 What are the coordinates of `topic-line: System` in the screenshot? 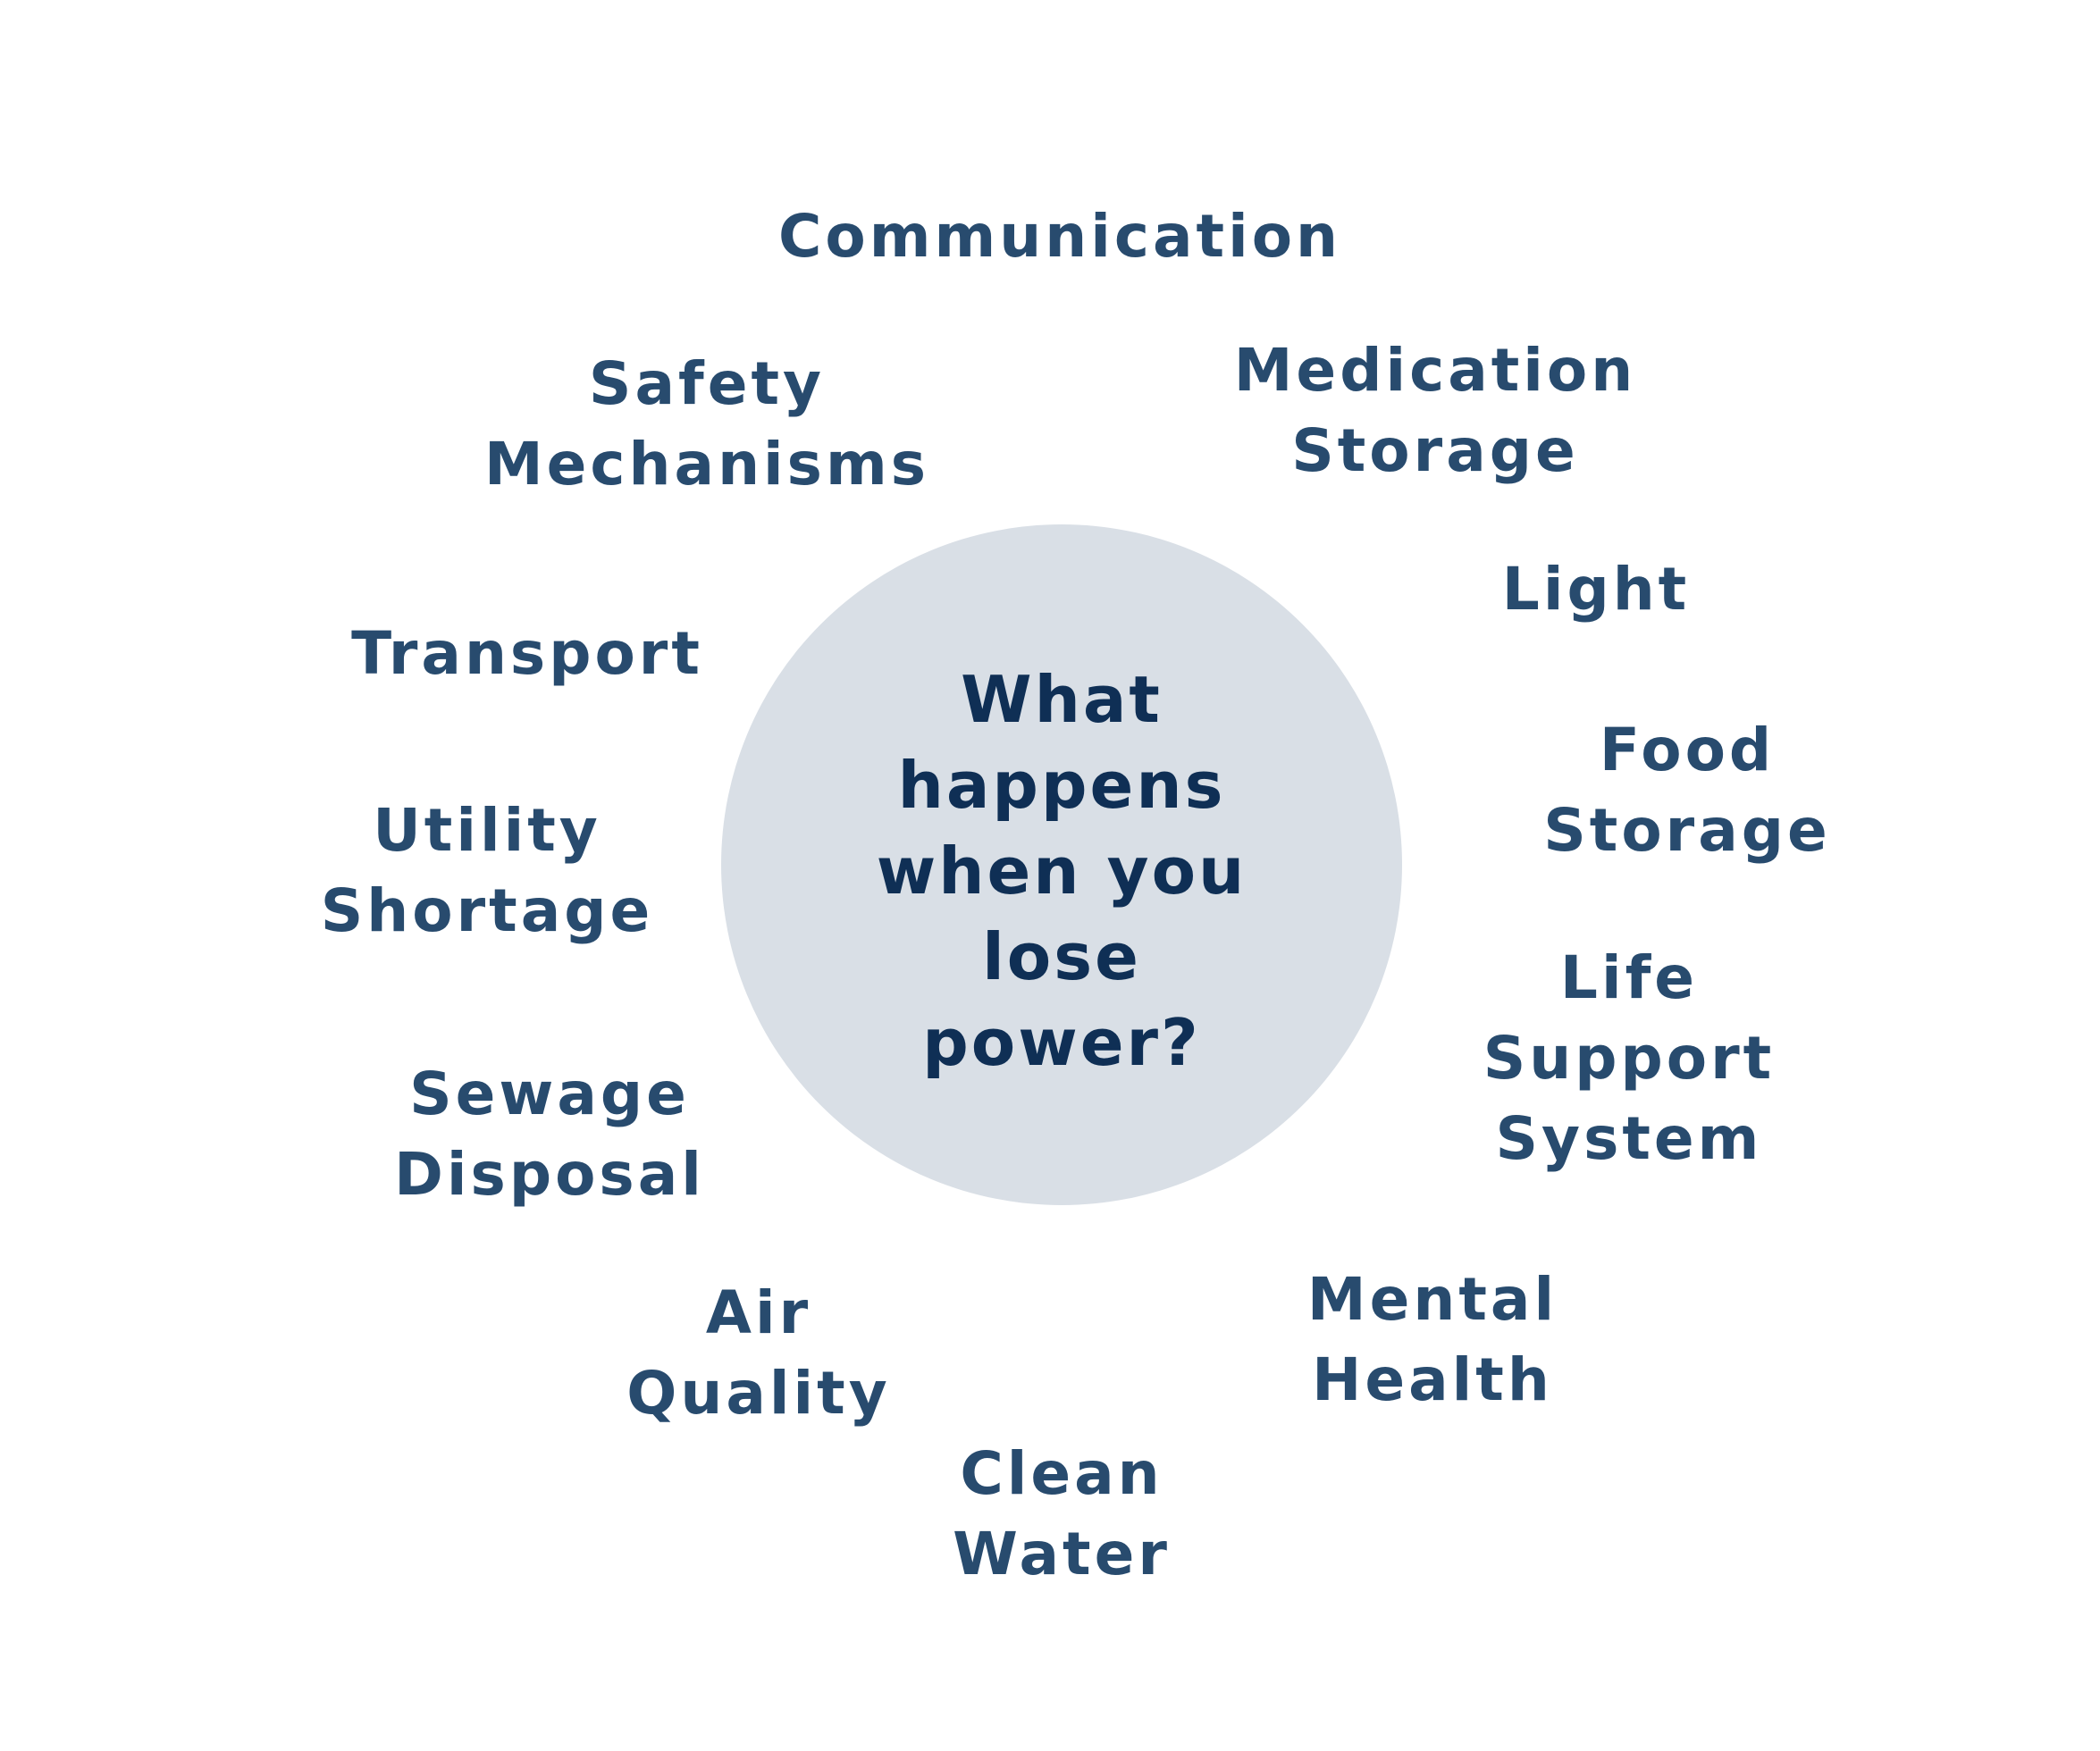 It's located at (1629, 1138).